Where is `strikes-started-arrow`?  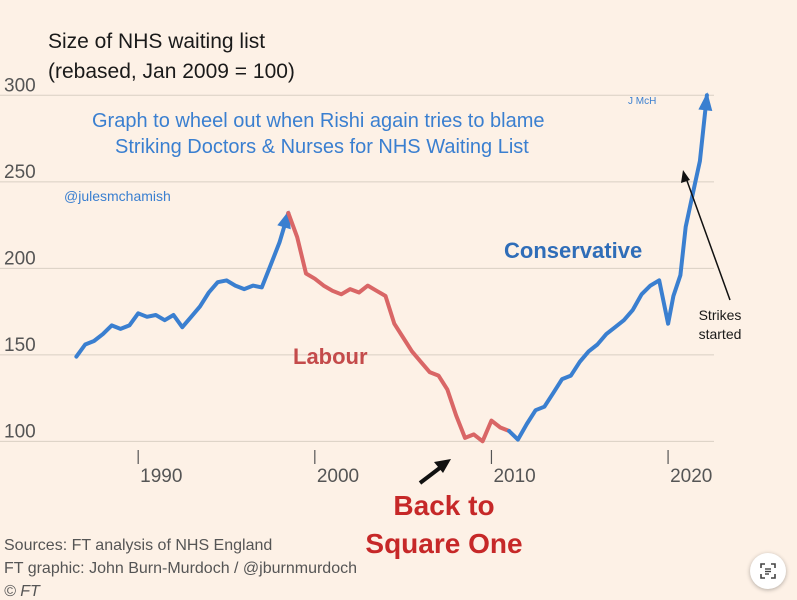
strikes-started-arrow is located at coordinates (706, 235).